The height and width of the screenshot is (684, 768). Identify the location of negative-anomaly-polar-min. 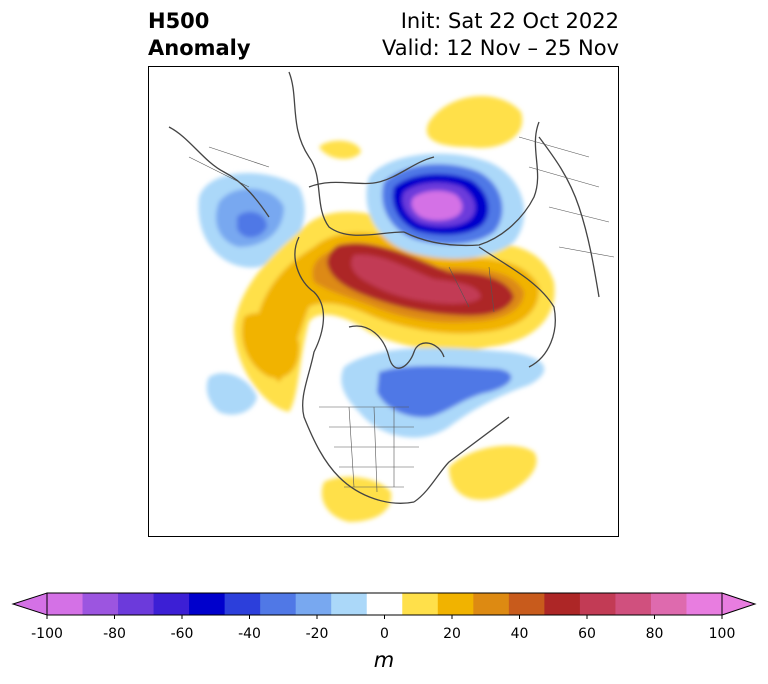
(437, 205).